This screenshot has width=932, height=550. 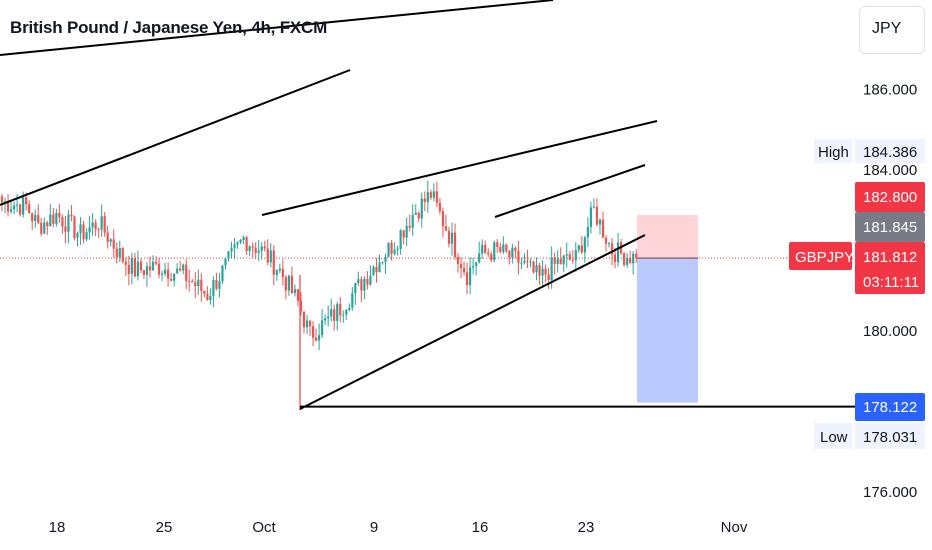 I want to click on prev-close-tag-bg, so click(x=890, y=227).